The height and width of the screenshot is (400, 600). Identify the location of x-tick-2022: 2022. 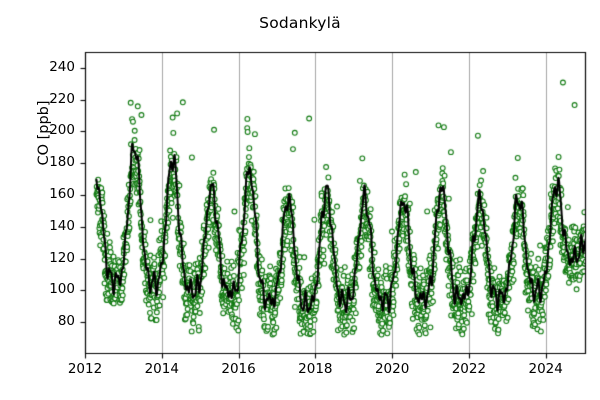
(469, 369).